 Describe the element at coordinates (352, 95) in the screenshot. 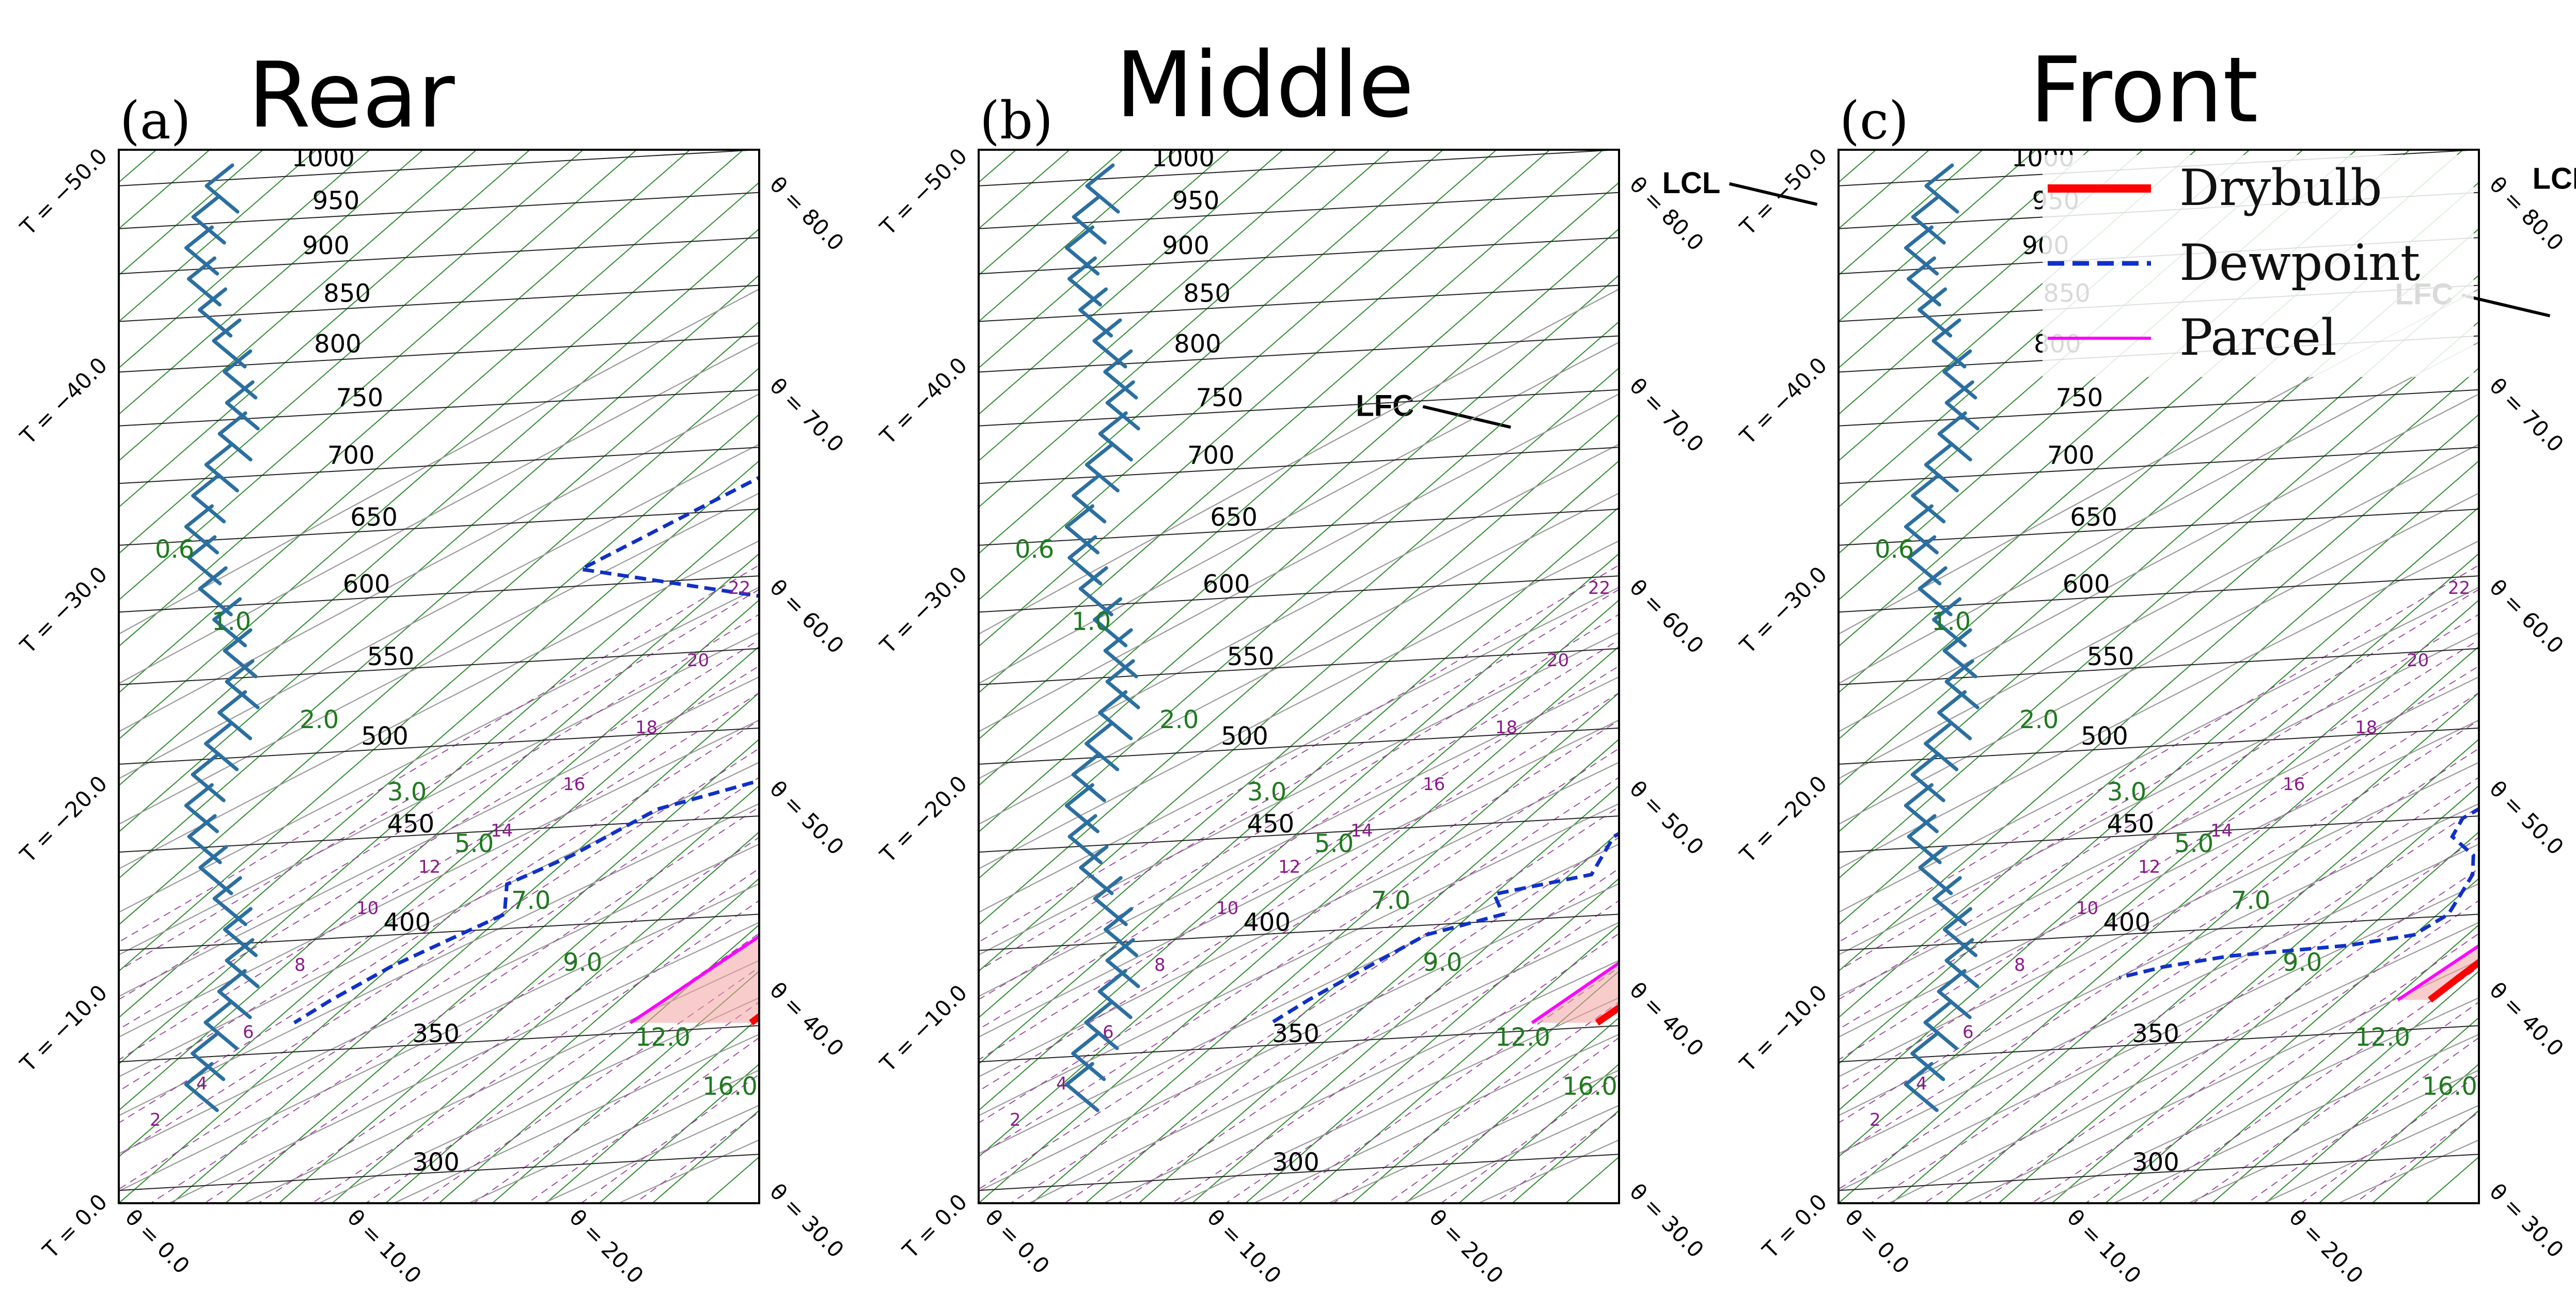

I see `panel-title: Rear` at that location.